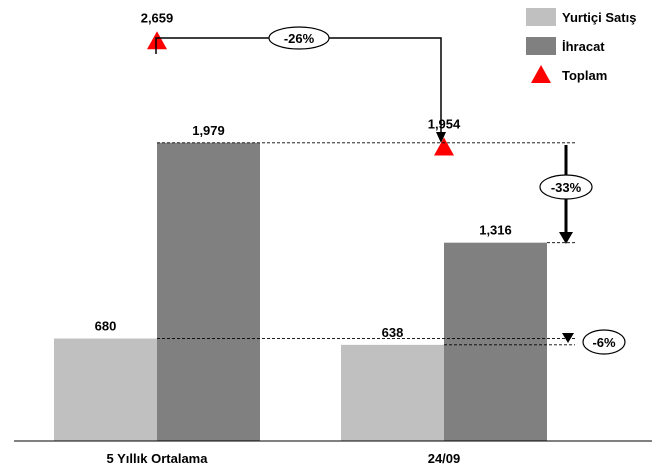  Describe the element at coordinates (541, 17) in the screenshot. I see `legend-swatch-yurtici-satis` at that location.